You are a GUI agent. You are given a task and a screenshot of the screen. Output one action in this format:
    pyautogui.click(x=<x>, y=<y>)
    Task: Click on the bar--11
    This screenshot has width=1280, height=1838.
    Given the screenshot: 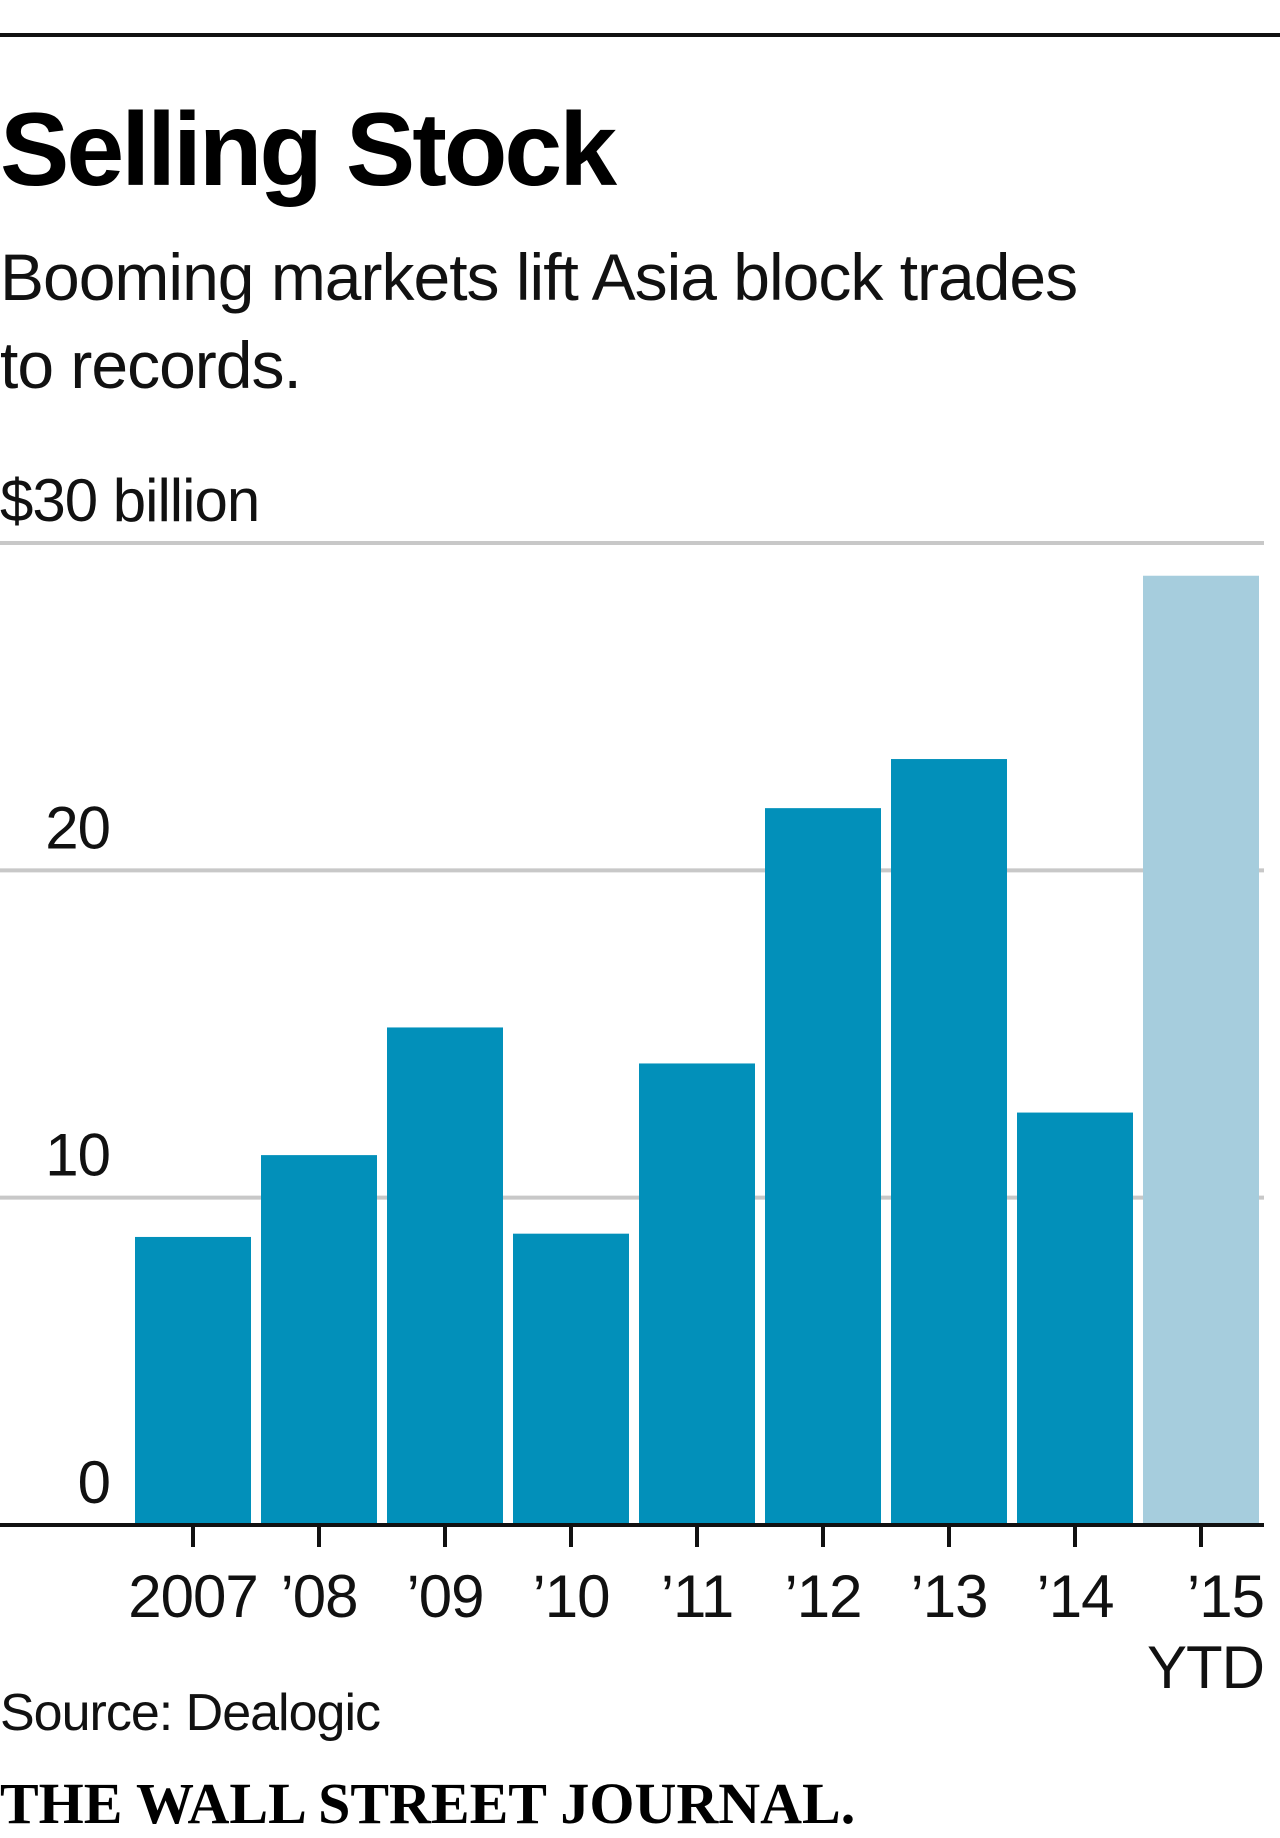 What is the action you would take?
    pyautogui.click(x=697, y=1294)
    